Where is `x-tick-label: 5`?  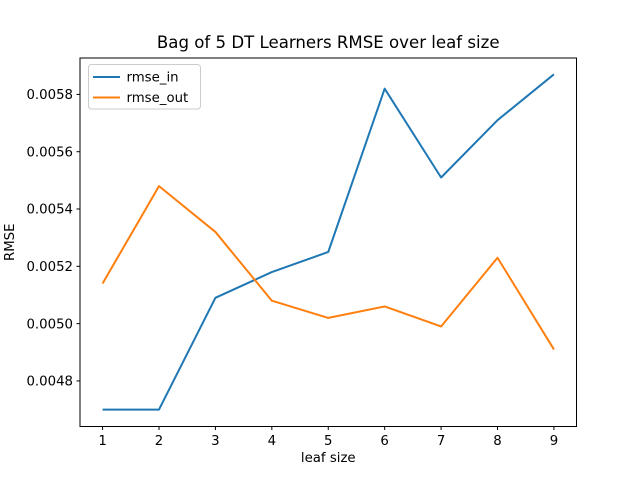
x-tick-label: 5 is located at coordinates (328, 441).